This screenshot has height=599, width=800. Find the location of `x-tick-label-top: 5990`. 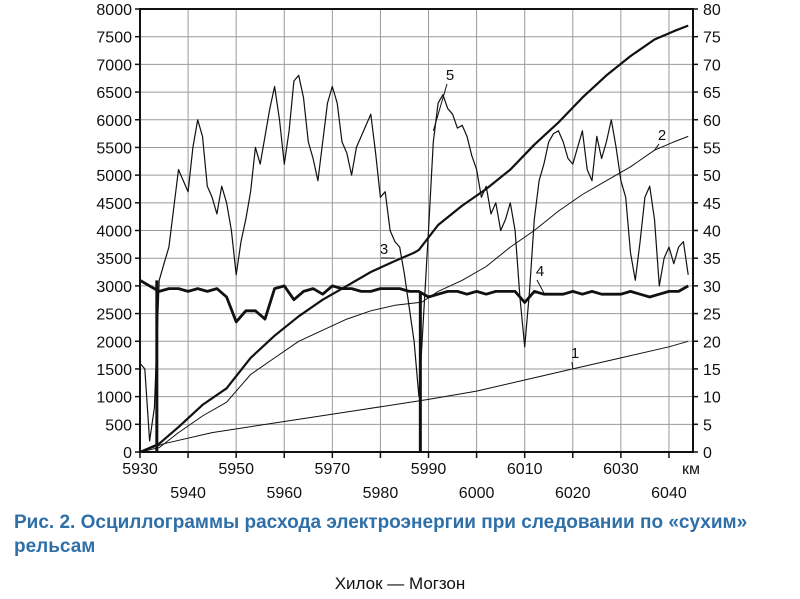

x-tick-label-top: 5990 is located at coordinates (429, 469).